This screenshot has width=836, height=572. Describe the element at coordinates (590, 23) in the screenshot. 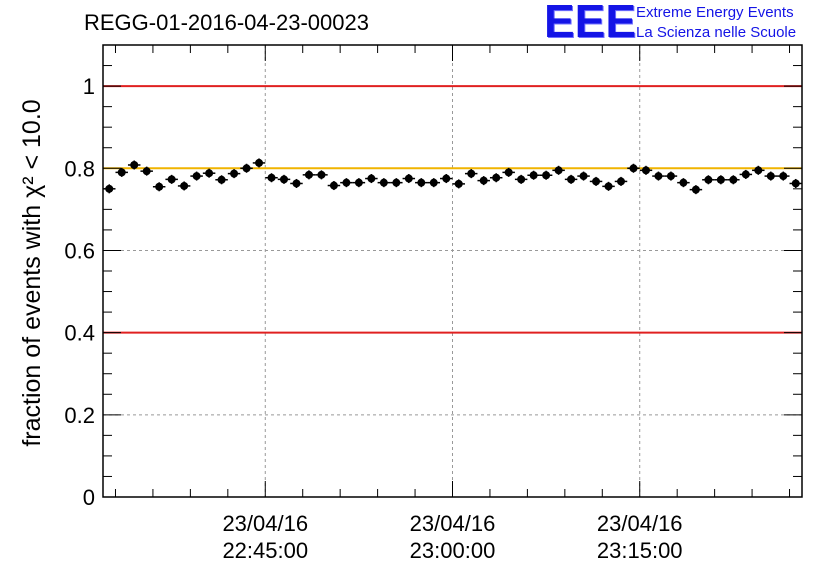

I see `logo-mark: EEE` at that location.